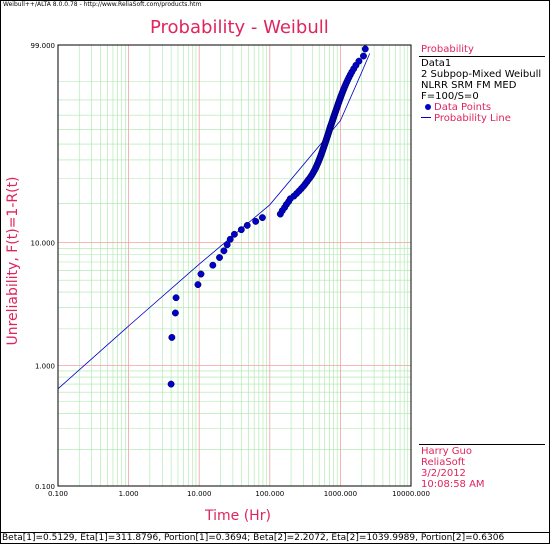 This screenshot has height=544, width=550. What do you see at coordinates (426, 117) in the screenshot?
I see `legend-line-icon` at bounding box center [426, 117].